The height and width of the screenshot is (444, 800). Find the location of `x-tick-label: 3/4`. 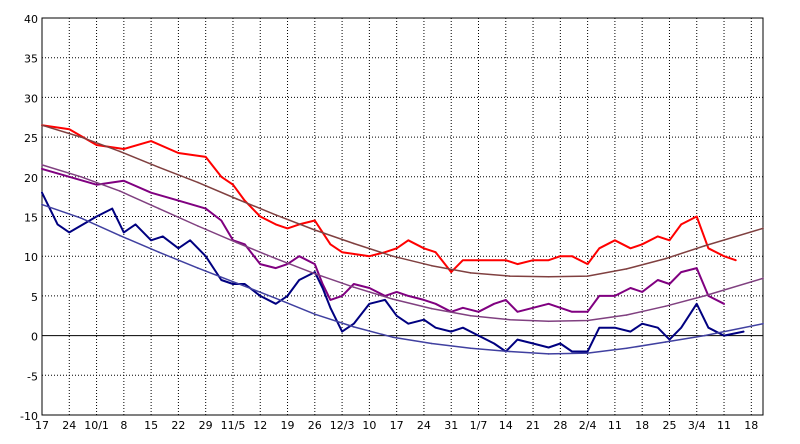

x-tick-label: 3/4 is located at coordinates (697, 425).